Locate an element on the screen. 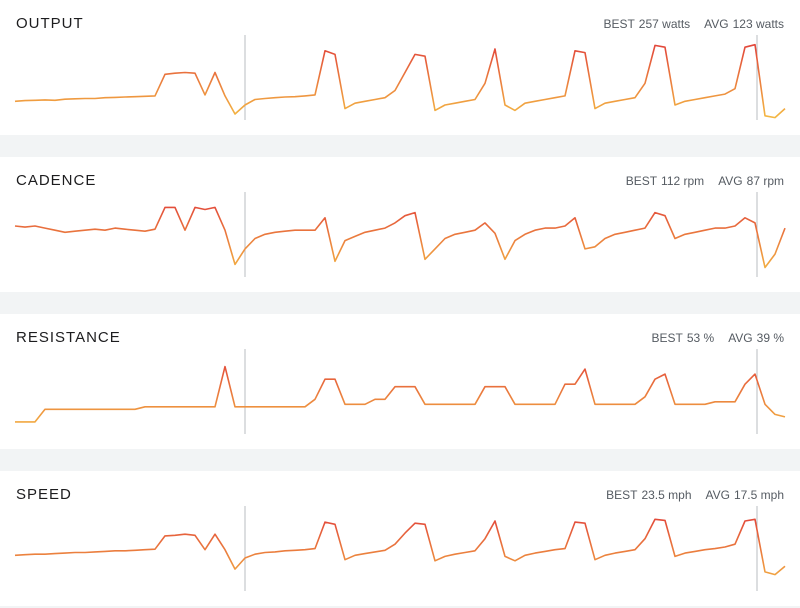 The image size is (800, 608). metric-stats: BEST 112 rpm AVG 87 rpm is located at coordinates (703, 181).